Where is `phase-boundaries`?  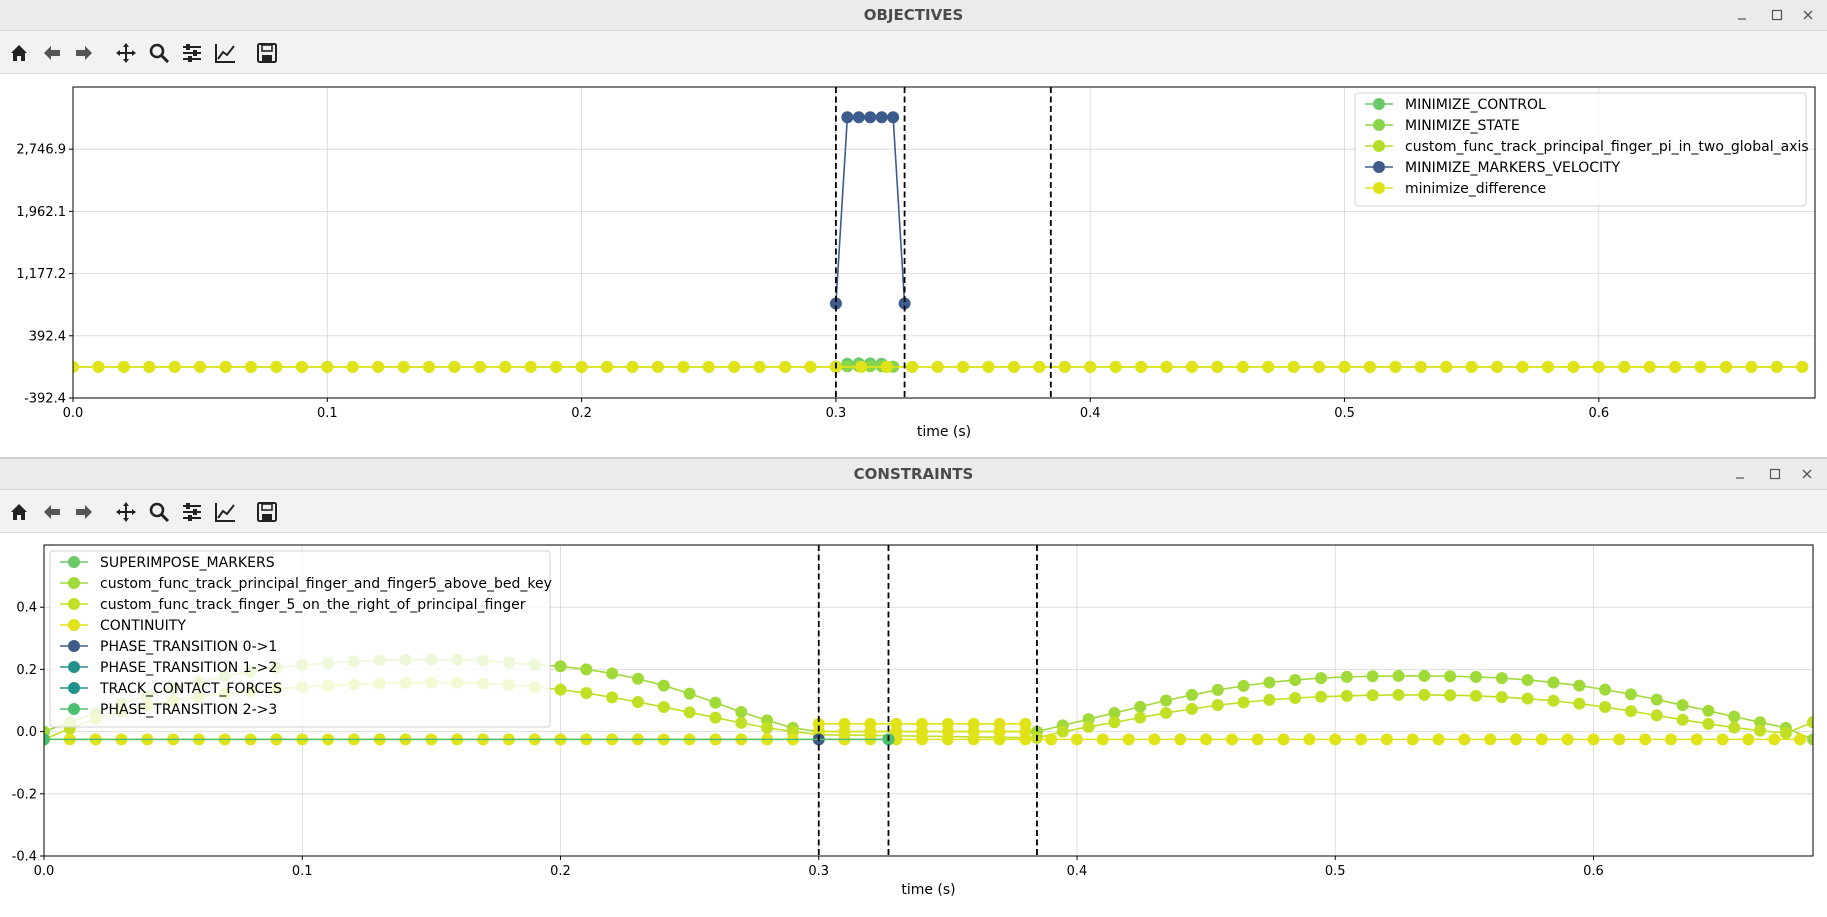
phase-boundaries is located at coordinates (943, 242).